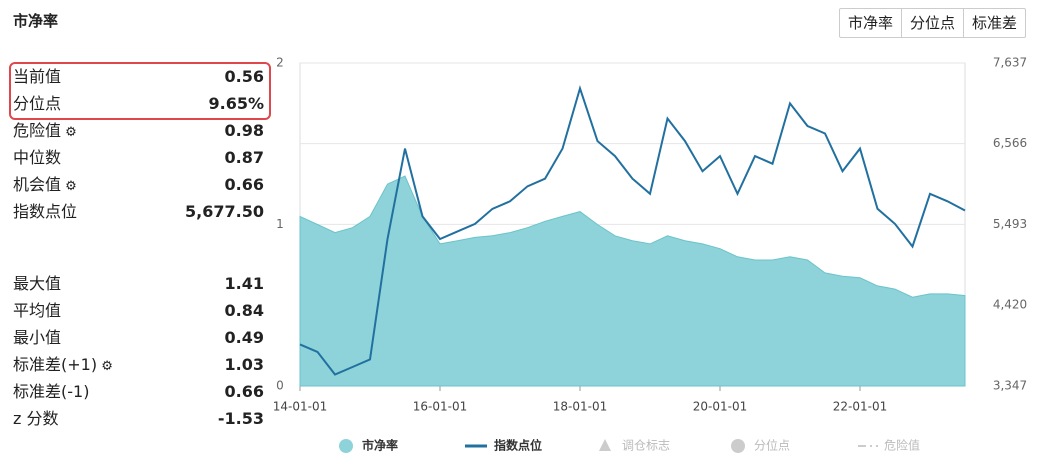 The width and height of the screenshot is (1061, 464). Describe the element at coordinates (1010, 305) in the screenshot. I see `y2-tick-label: 4,420` at that location.